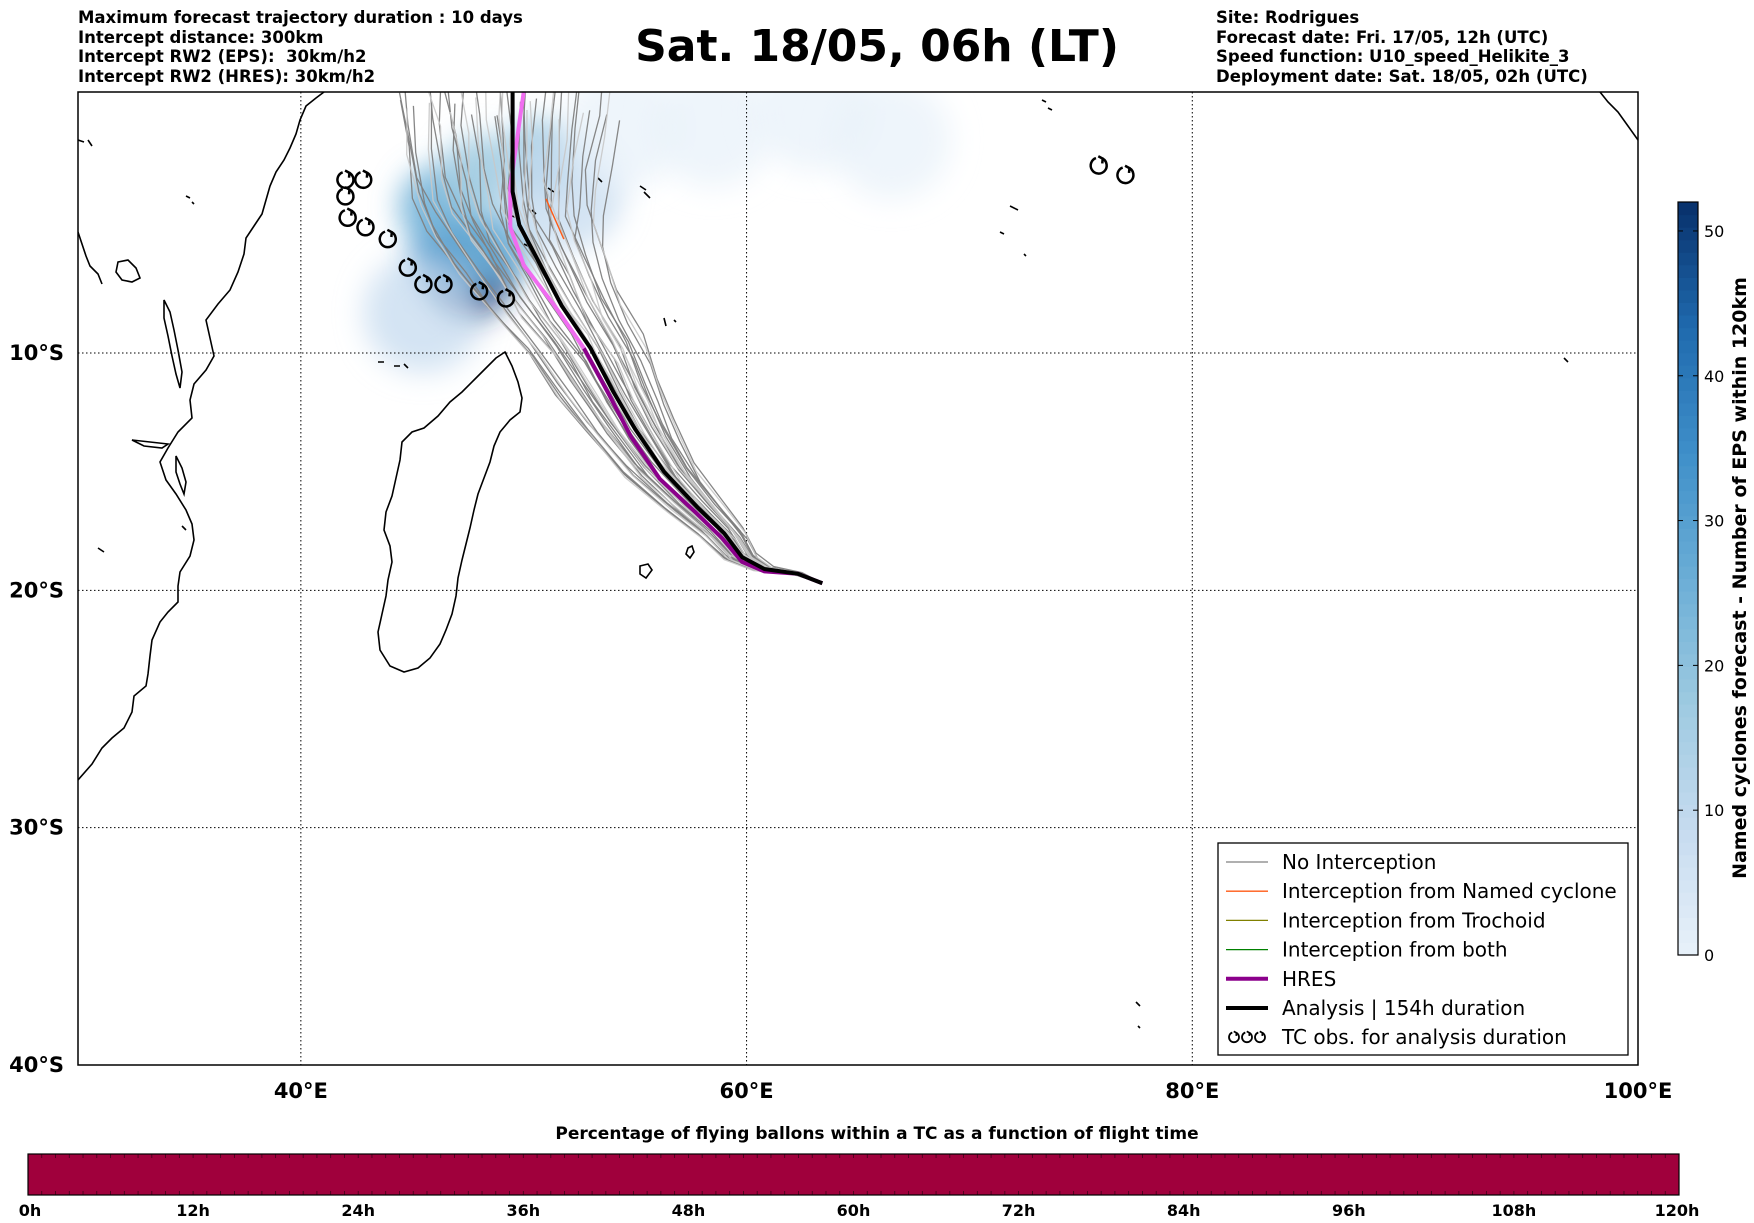  Describe the element at coordinates (853, 1174) in the screenshot. I see `flight-time-fill` at that location.